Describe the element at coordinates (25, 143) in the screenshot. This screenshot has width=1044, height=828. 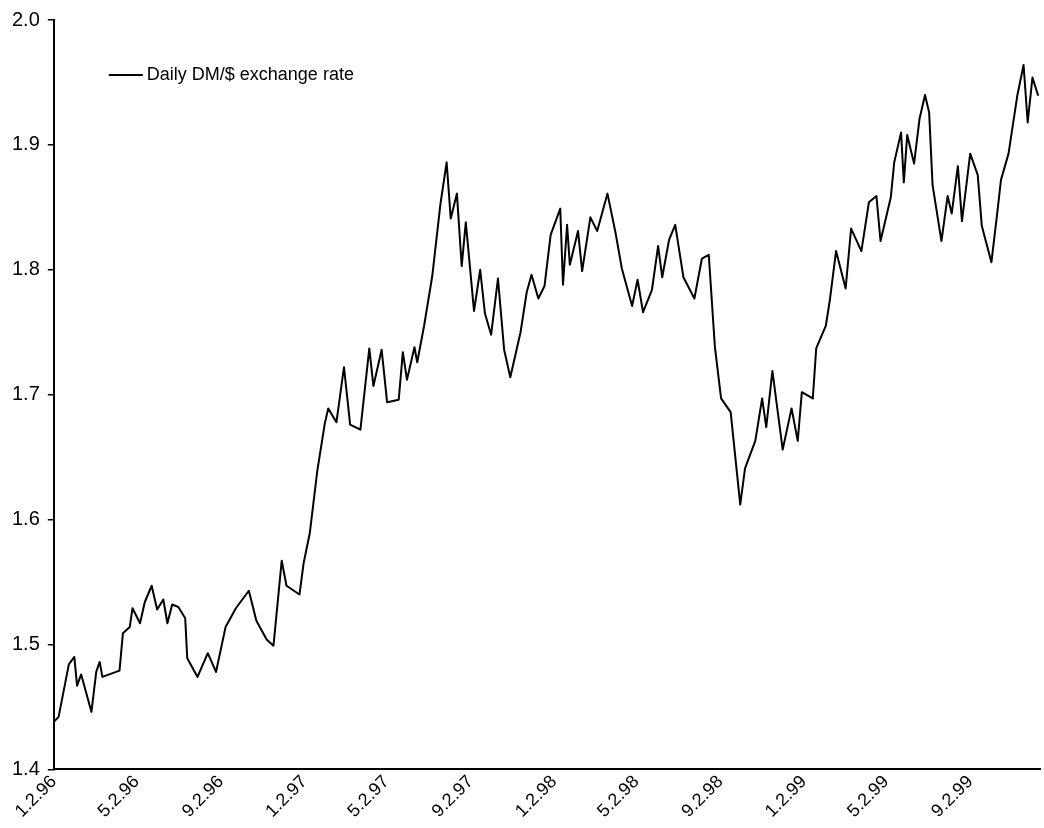
I see `y-tick-label: 1.9` at that location.